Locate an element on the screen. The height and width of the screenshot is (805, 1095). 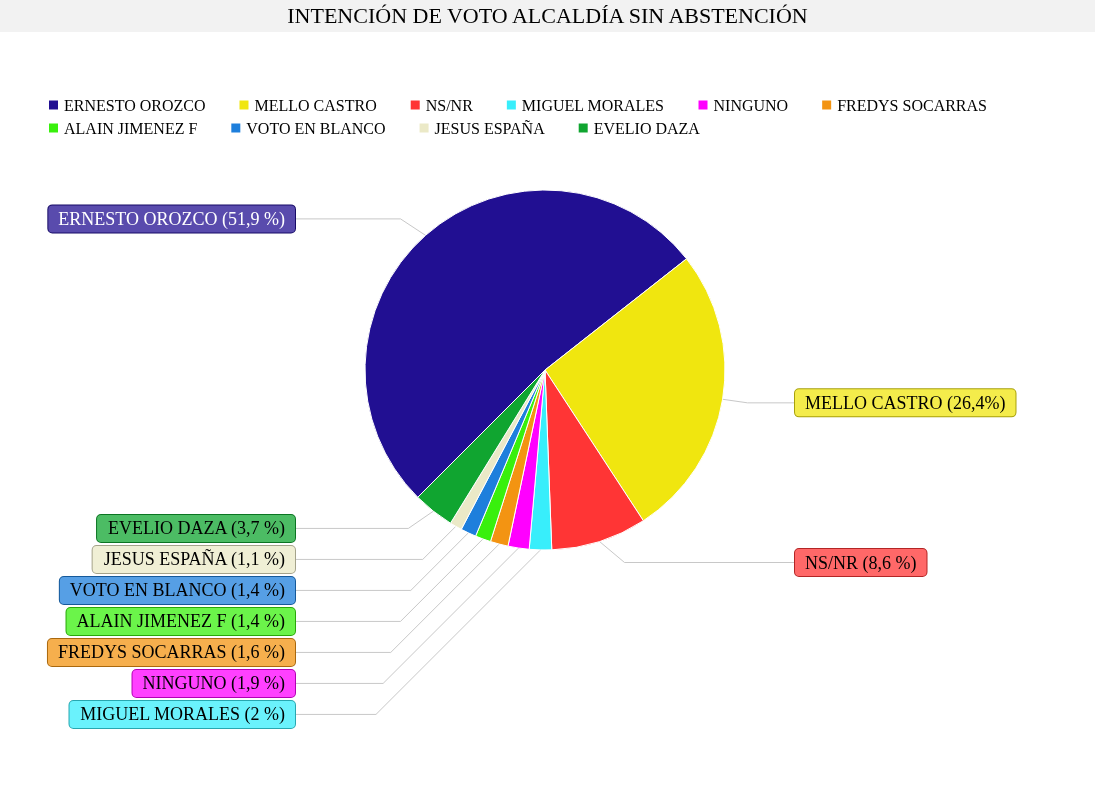
chart-title: INTENCIÓN DE VOTO ALCALDÍA SIN ABSTENCIÓN is located at coordinates (547, 16).